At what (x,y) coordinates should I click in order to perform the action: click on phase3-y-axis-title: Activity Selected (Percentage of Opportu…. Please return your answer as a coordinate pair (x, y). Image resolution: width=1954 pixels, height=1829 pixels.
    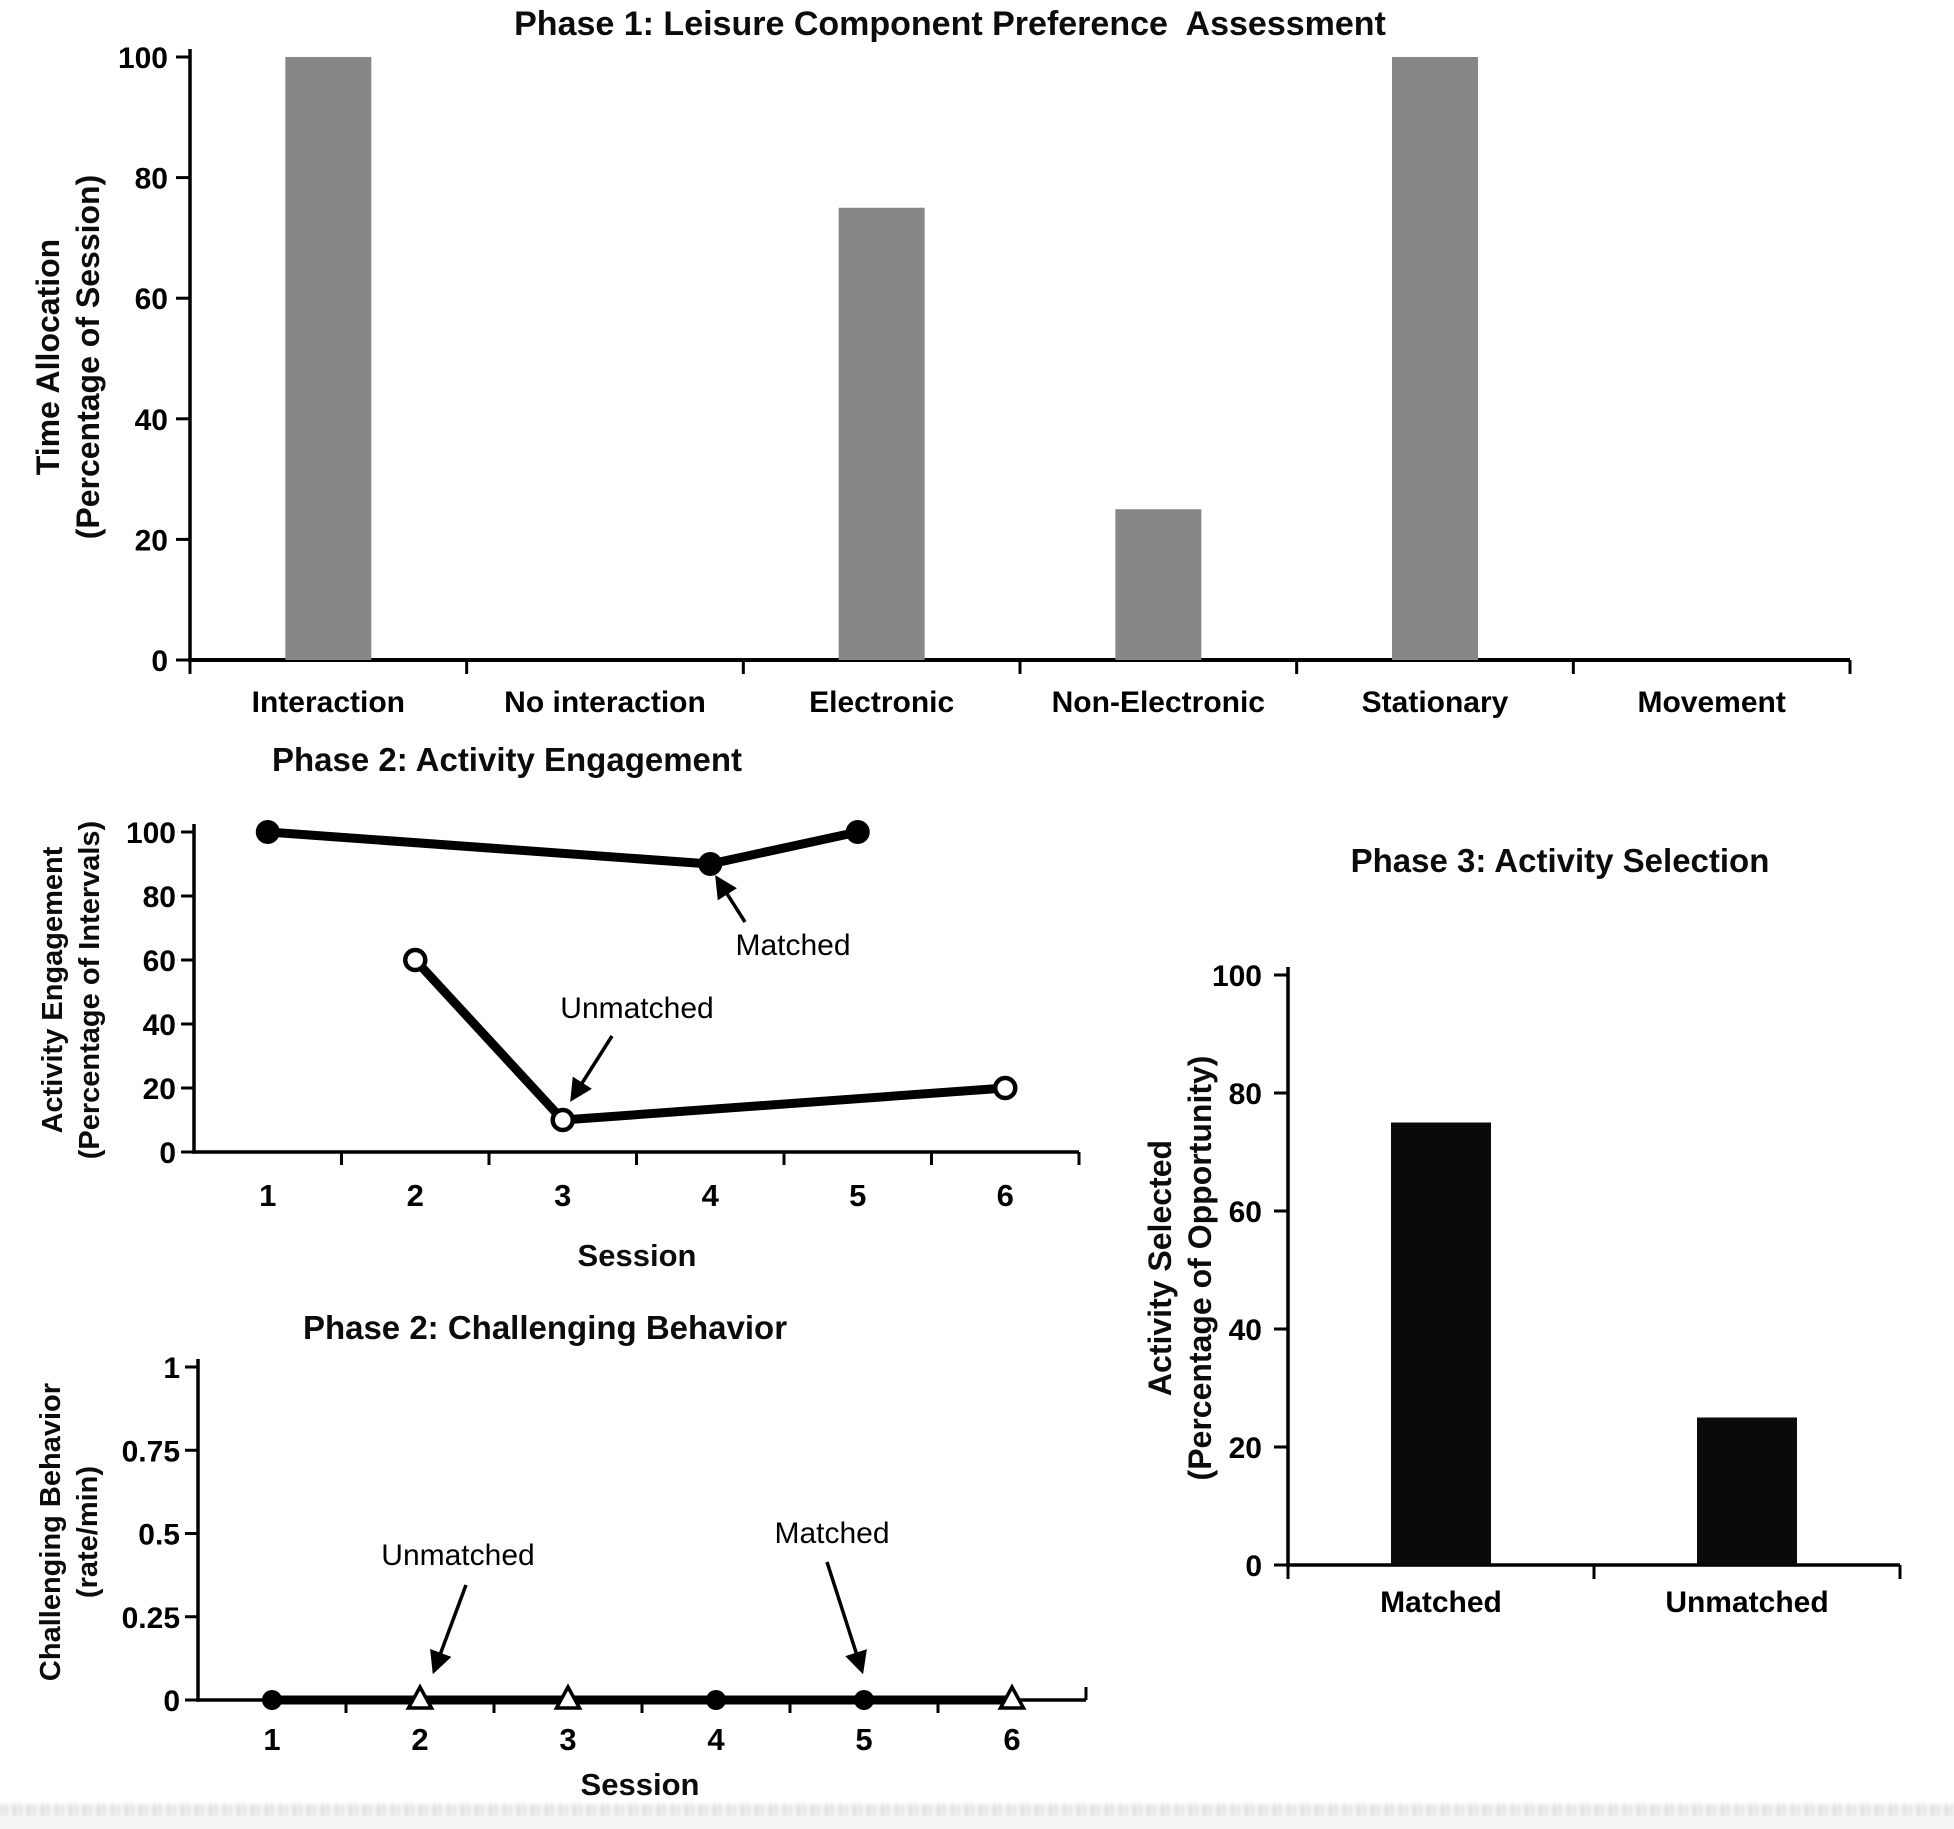
    Looking at the image, I should click on (1180, 1268).